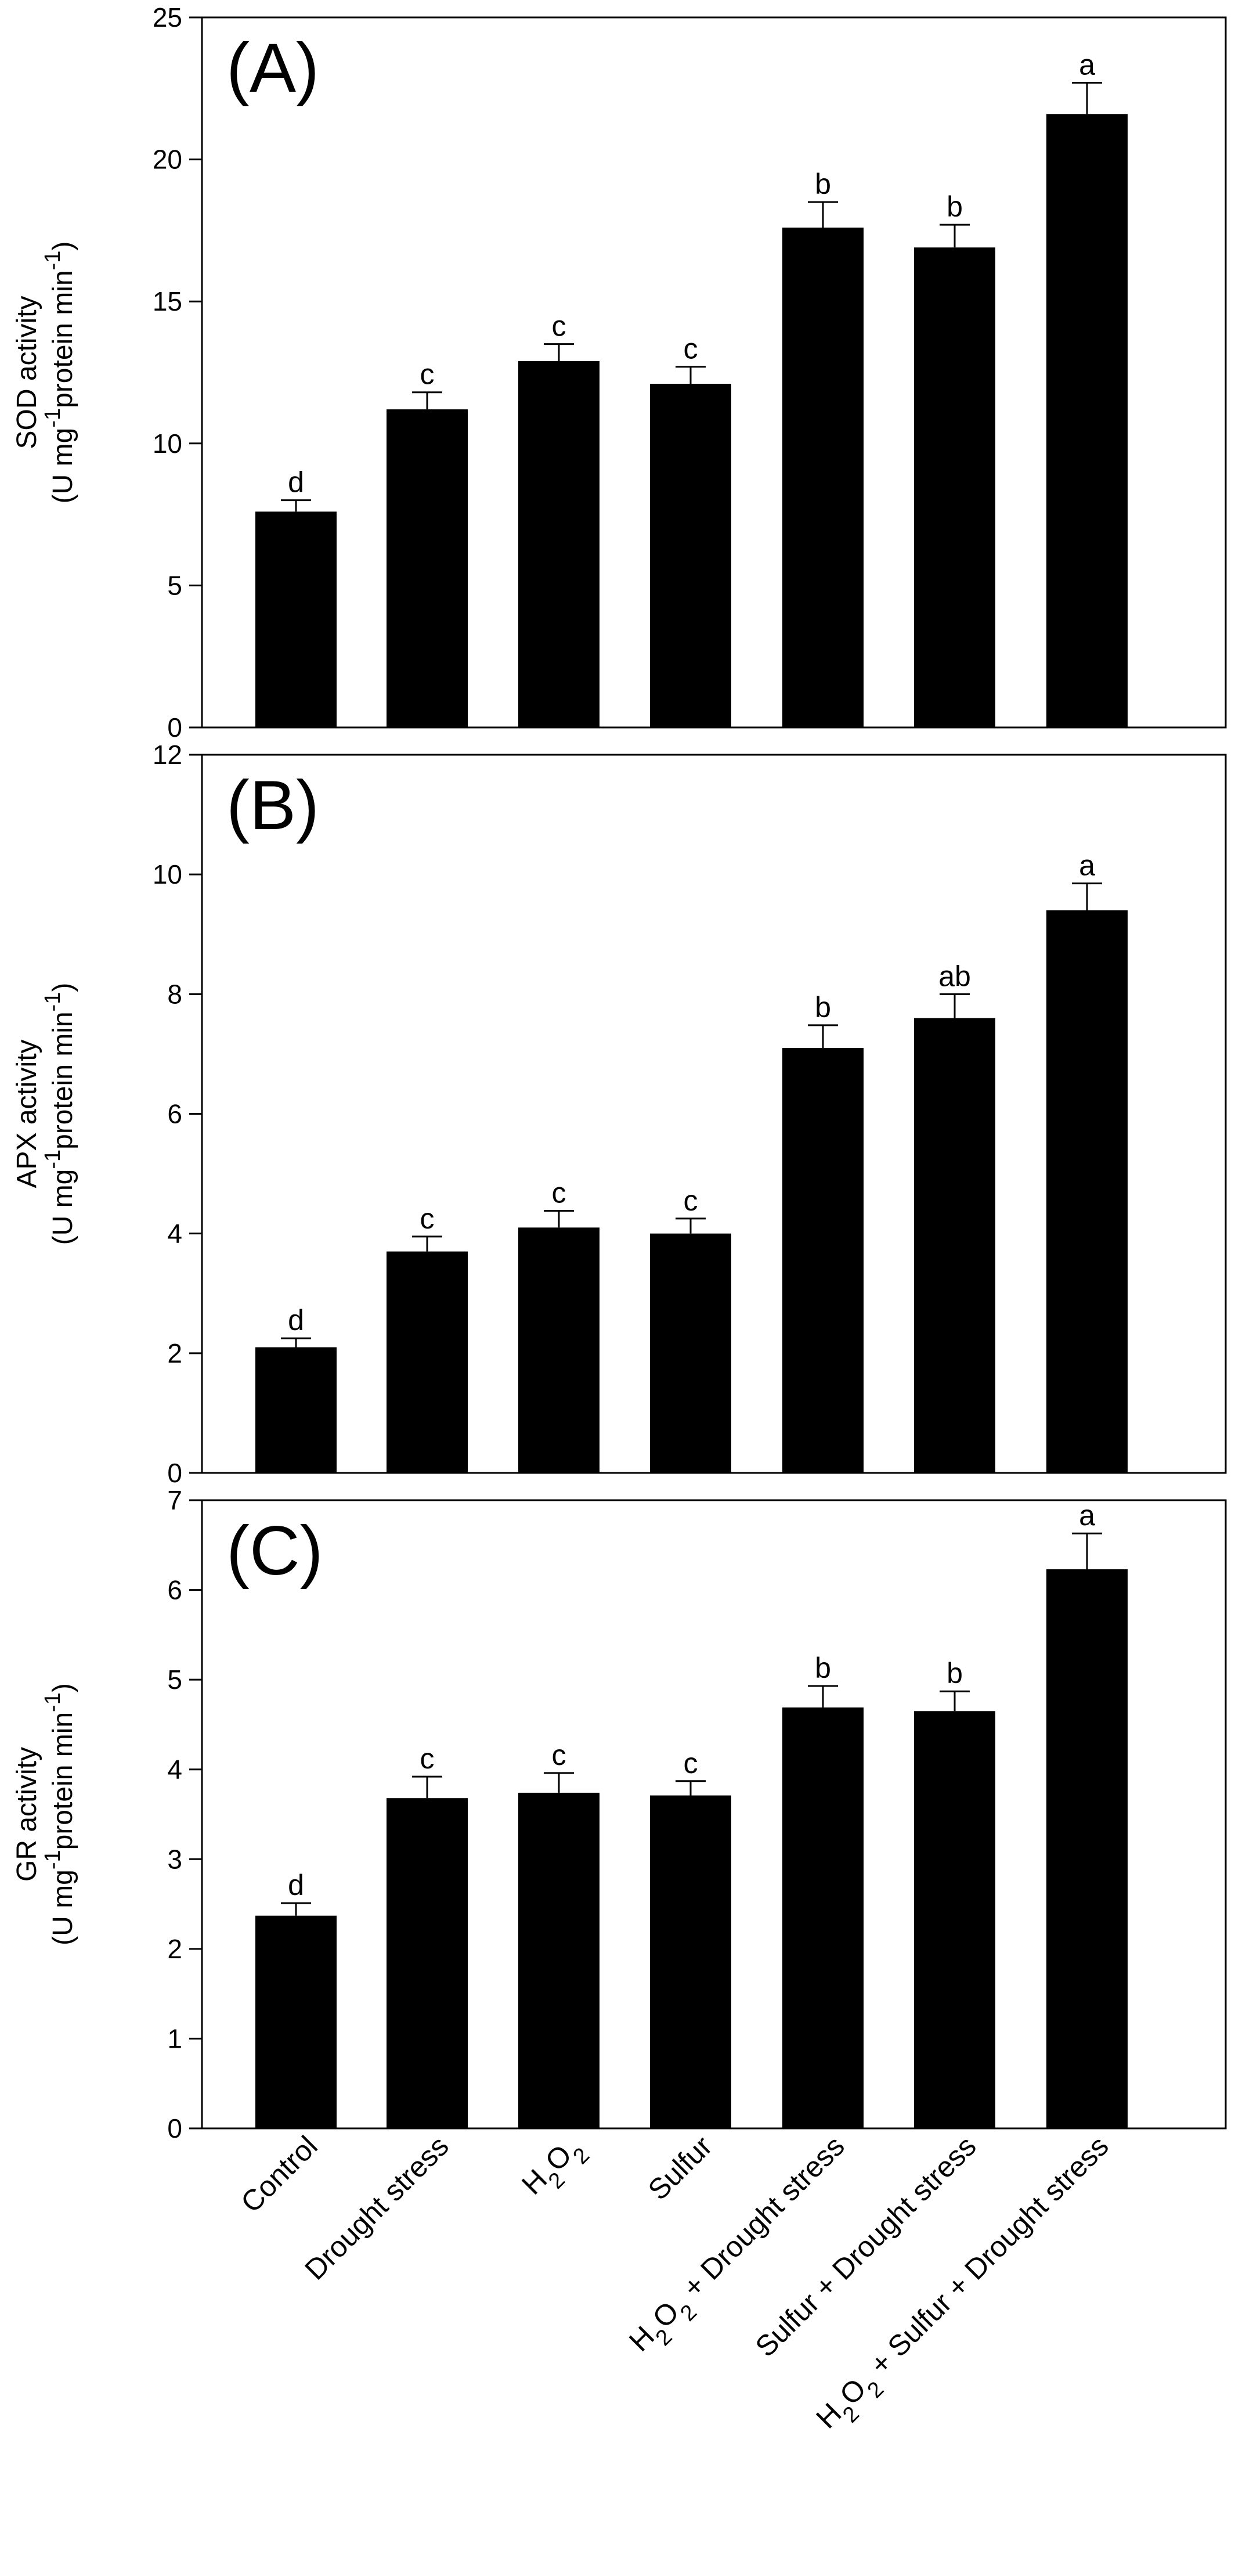 The image size is (1235, 2576). I want to click on panel-label: (A), so click(272, 68).